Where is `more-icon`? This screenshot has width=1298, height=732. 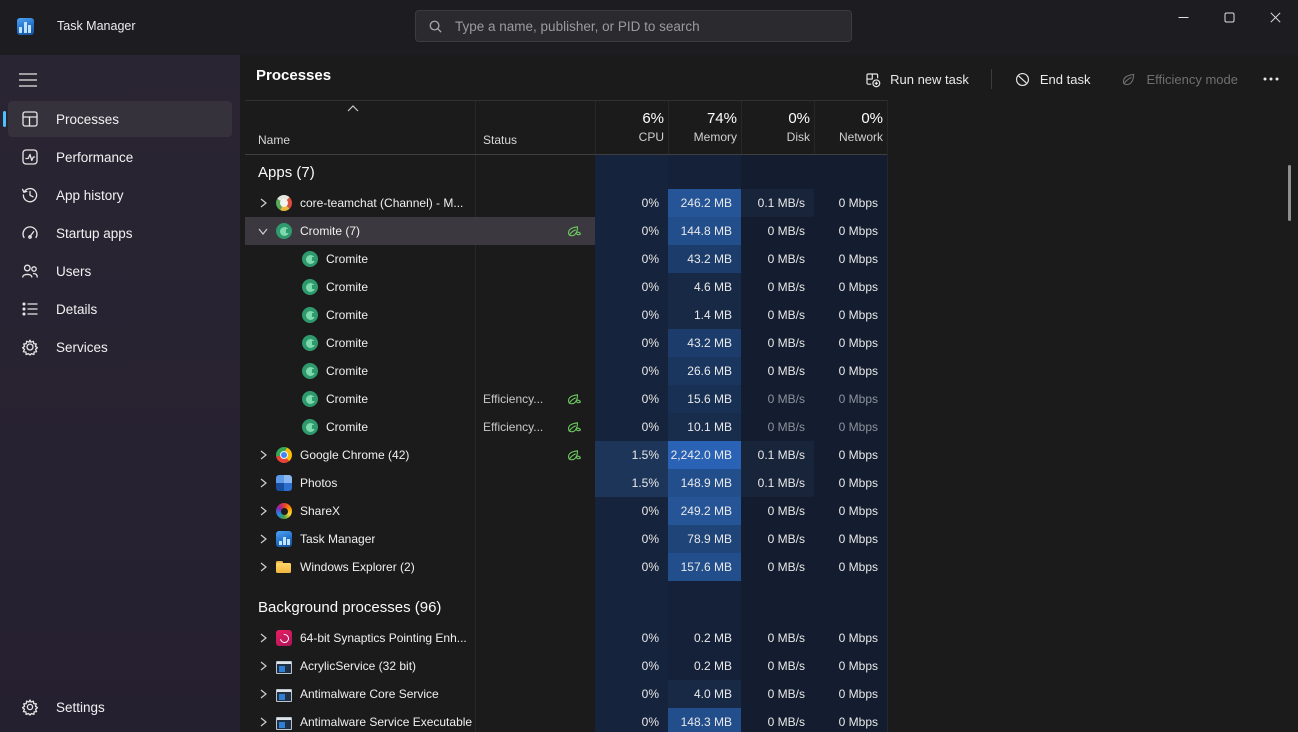 more-icon is located at coordinates (1271, 79).